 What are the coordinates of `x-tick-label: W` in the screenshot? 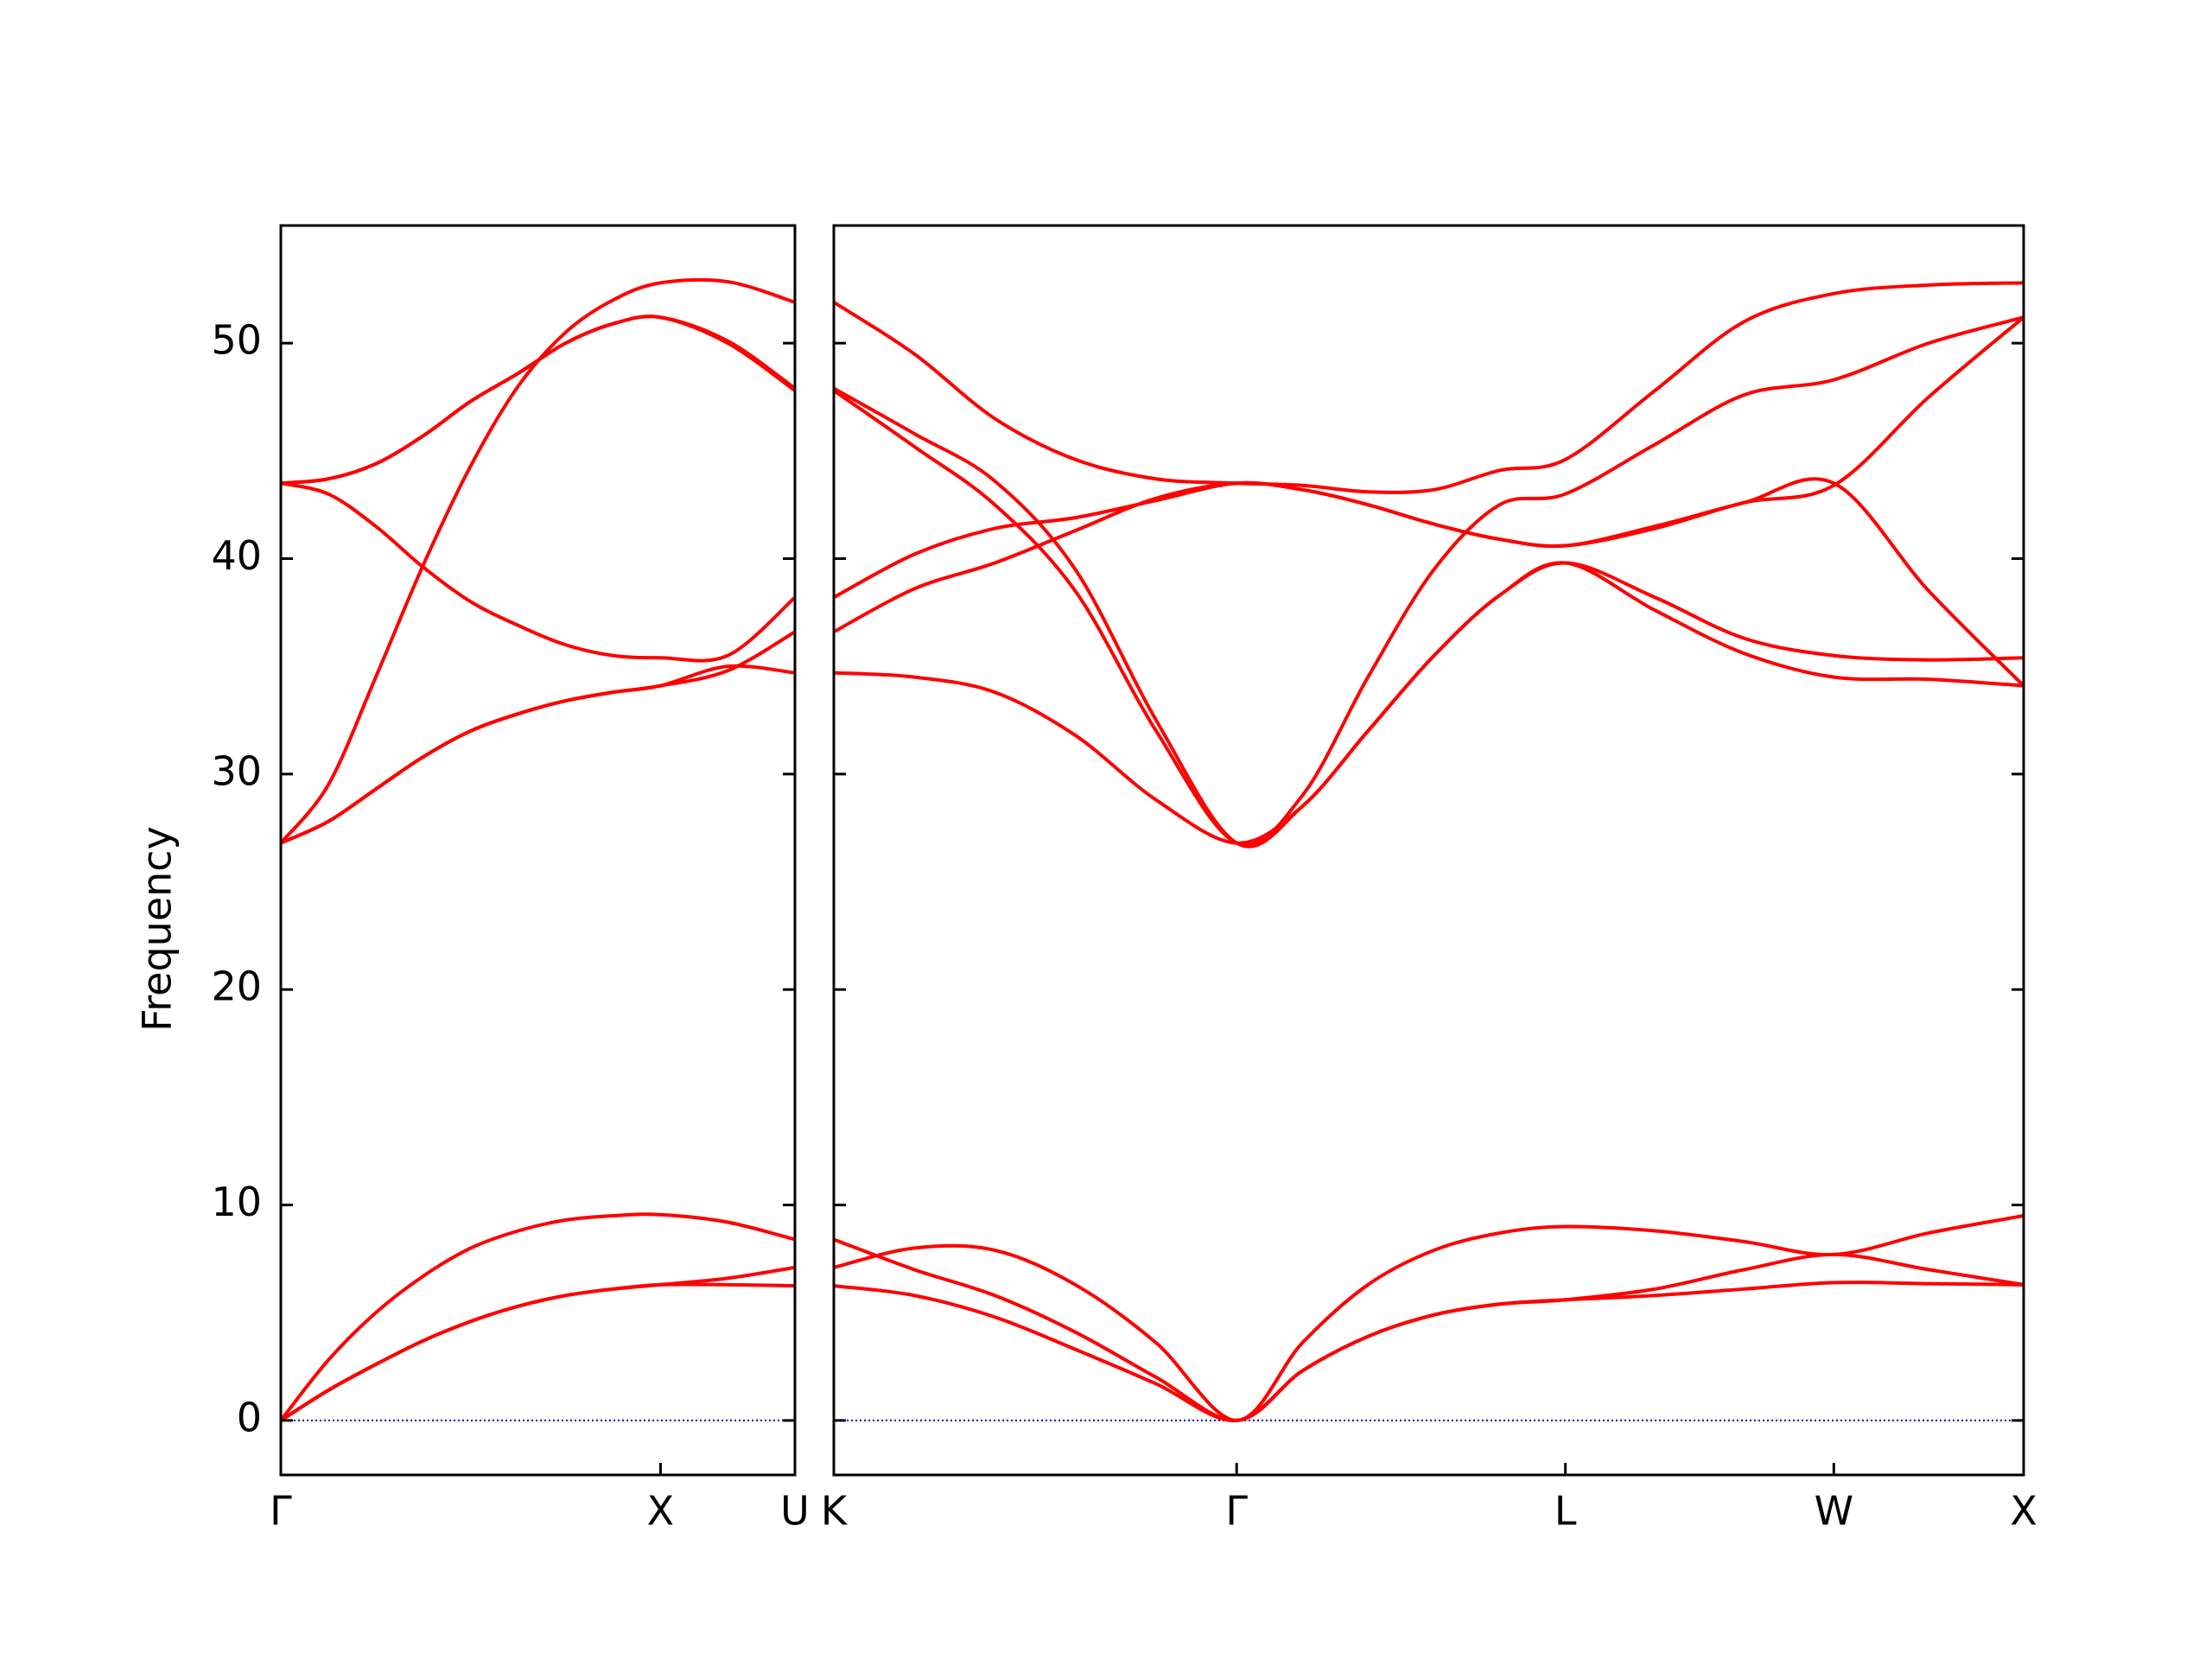 It's located at (1834, 1511).